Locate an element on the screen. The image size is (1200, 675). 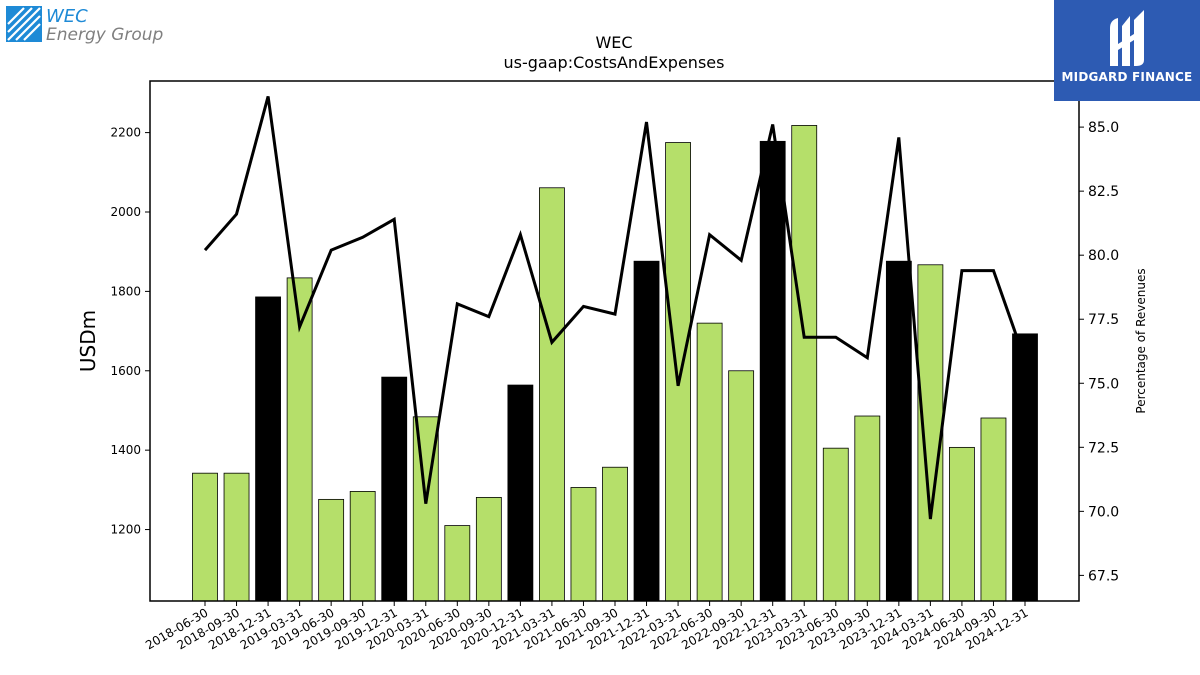
y2-tick-label-82.5: 82.5 is located at coordinates (1103, 192).